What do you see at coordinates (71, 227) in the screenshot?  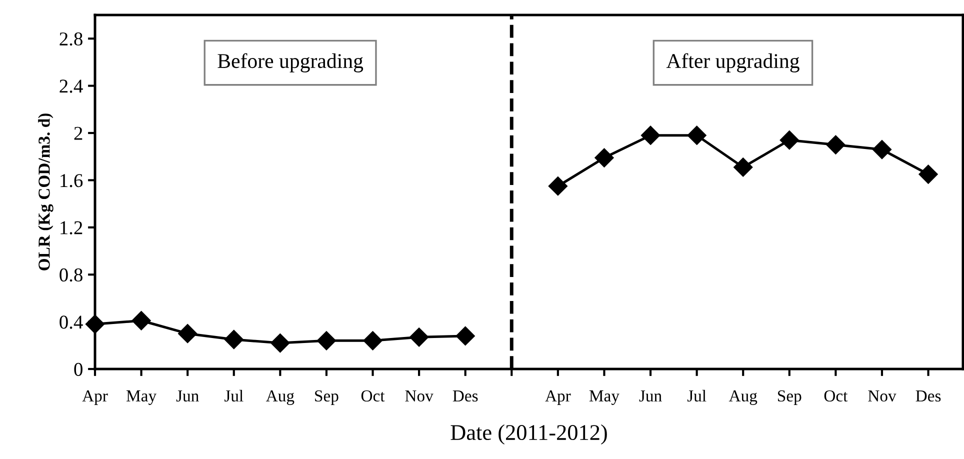 I see `y-tick-label: 1.2` at bounding box center [71, 227].